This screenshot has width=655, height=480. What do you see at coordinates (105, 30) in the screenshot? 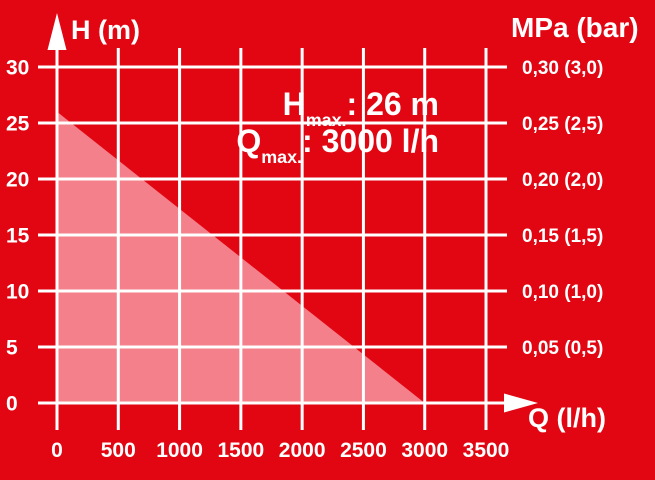
I see `y-axis-title: H (m)` at bounding box center [105, 30].